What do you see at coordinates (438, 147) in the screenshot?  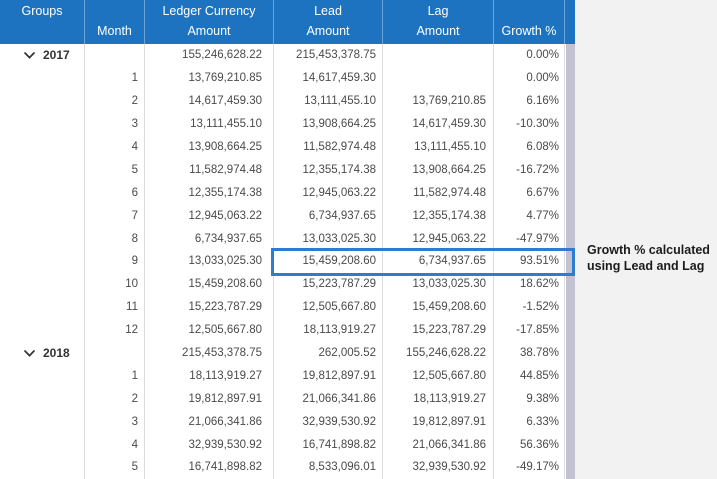 I see `cell-lag-amount: 13,111,455.10` at bounding box center [438, 147].